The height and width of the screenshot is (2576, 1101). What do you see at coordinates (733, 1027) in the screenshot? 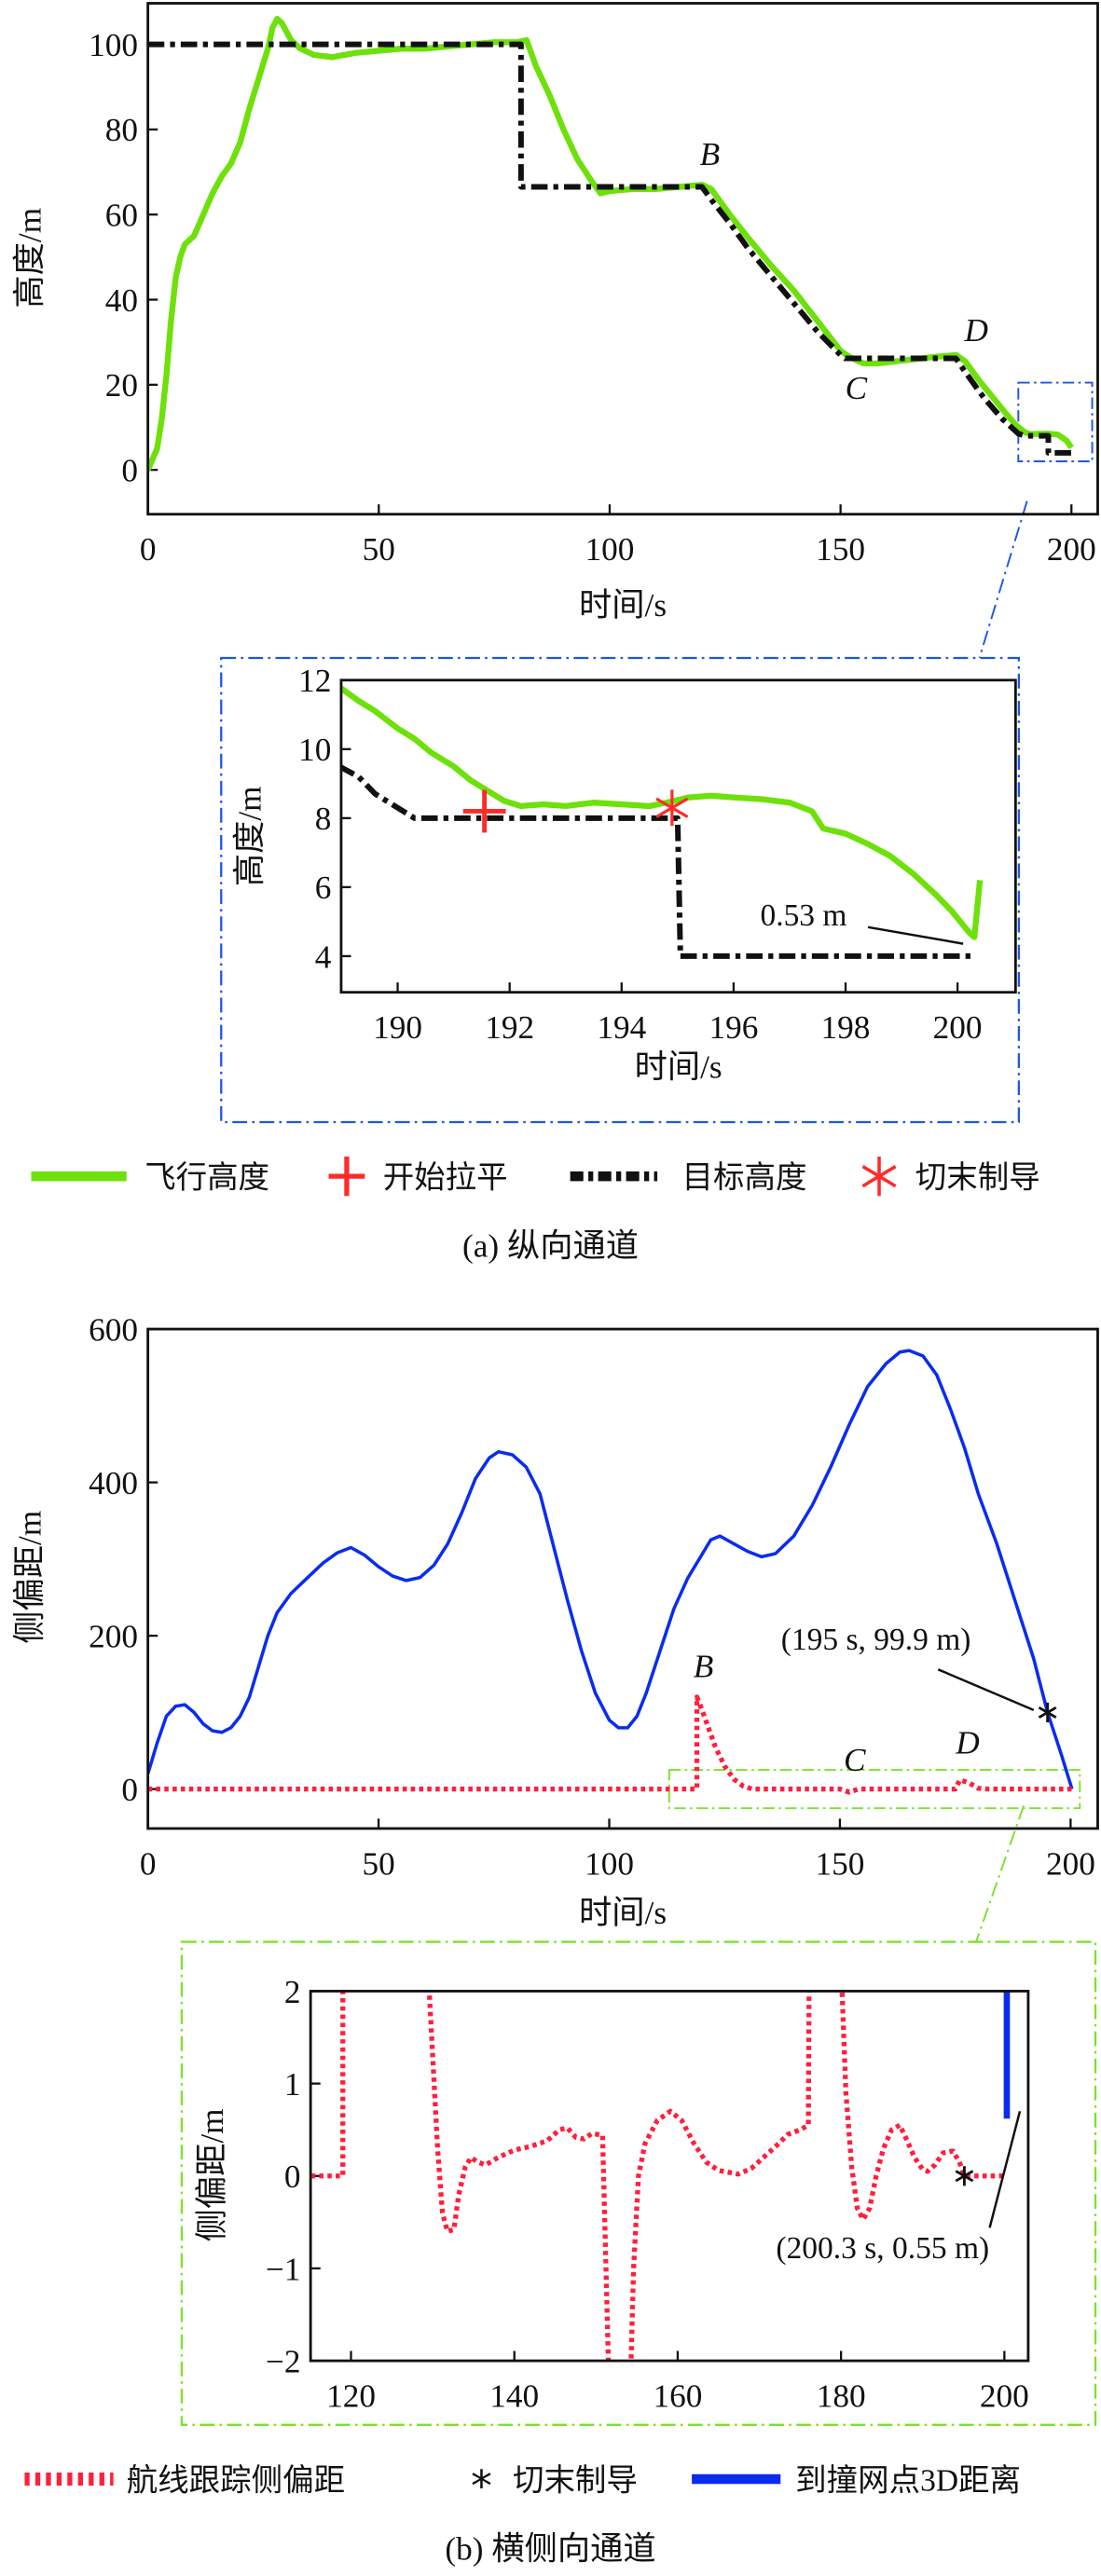
I see `x-tick-label: 196` at bounding box center [733, 1027].